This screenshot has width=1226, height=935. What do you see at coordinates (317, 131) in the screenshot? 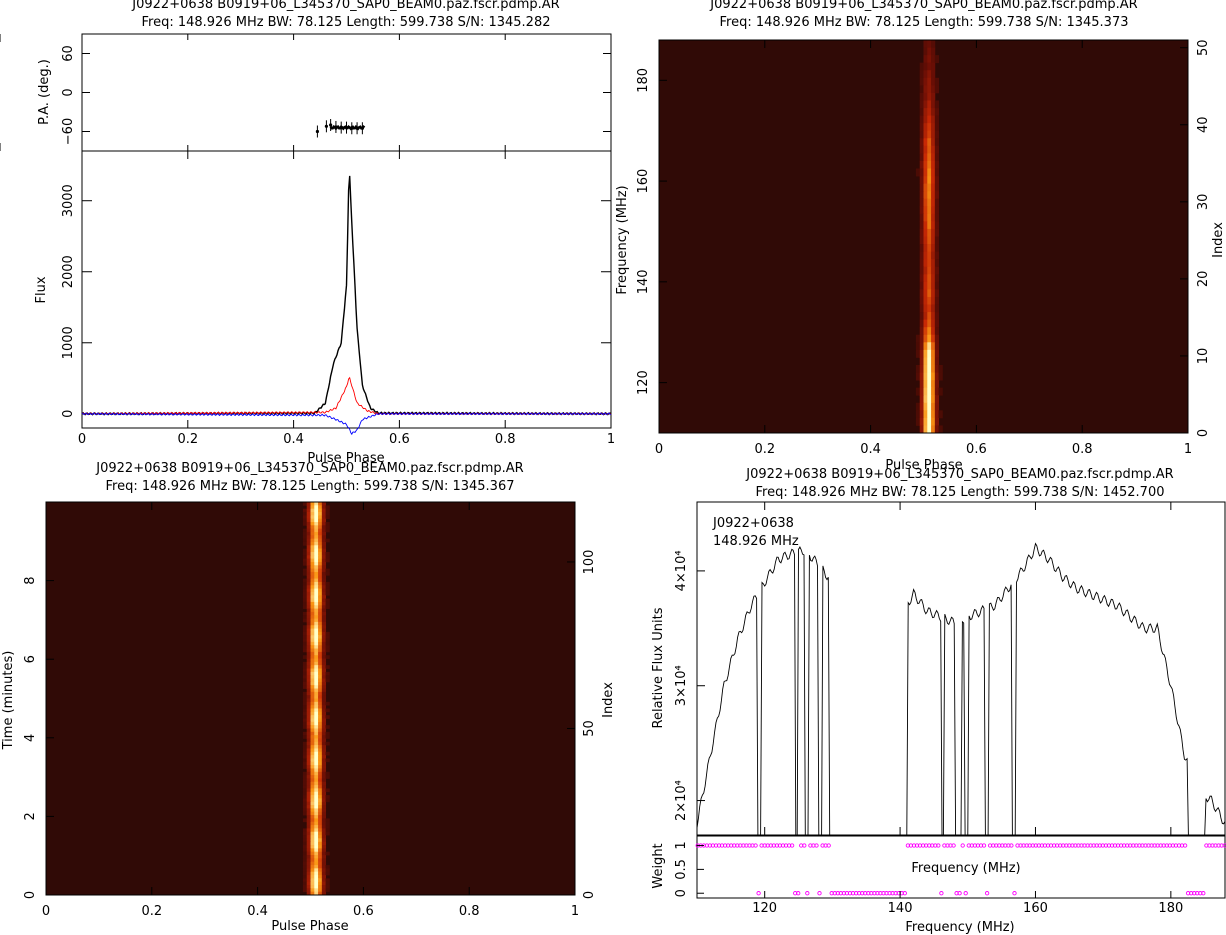
I see `pa-point` at bounding box center [317, 131].